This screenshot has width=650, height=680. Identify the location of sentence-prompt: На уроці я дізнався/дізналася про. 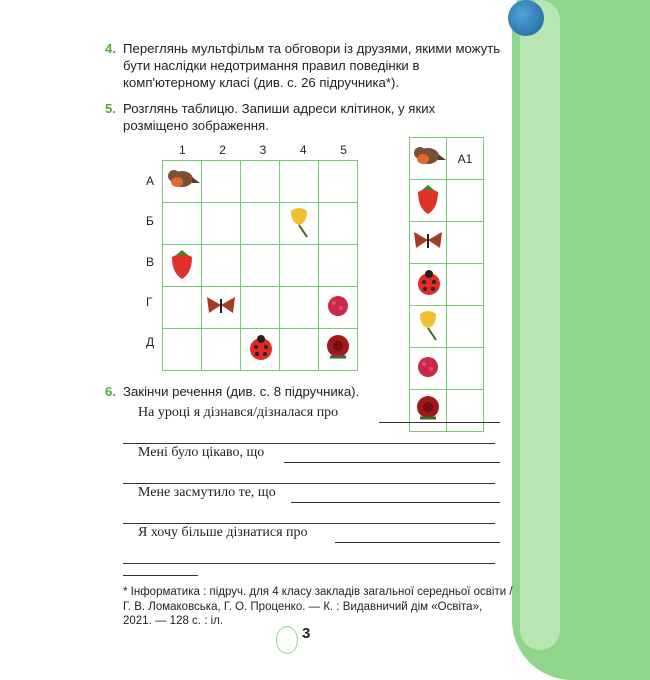
(238, 412).